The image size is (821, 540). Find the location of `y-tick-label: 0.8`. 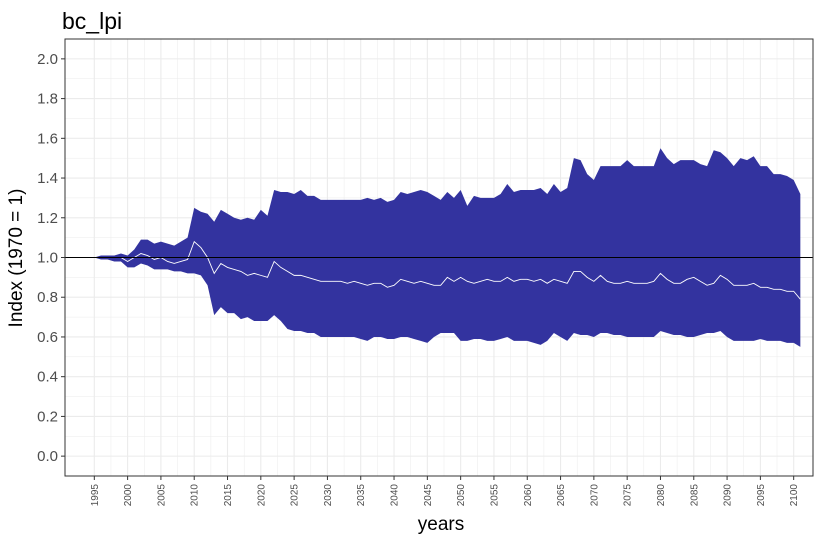

y-tick-label: 0.8 is located at coordinates (47, 297).